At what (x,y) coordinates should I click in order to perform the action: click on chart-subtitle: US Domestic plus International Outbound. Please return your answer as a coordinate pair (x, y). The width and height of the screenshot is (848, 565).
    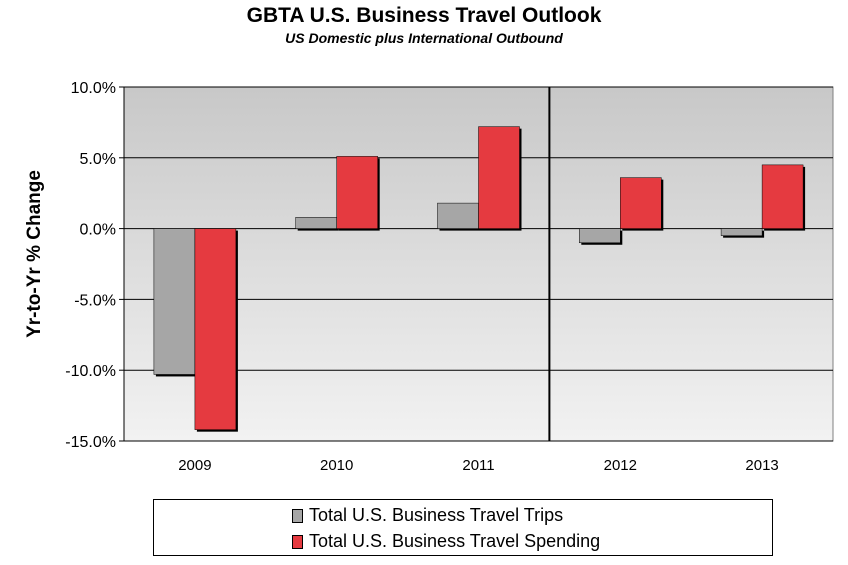
    Looking at the image, I should click on (424, 38).